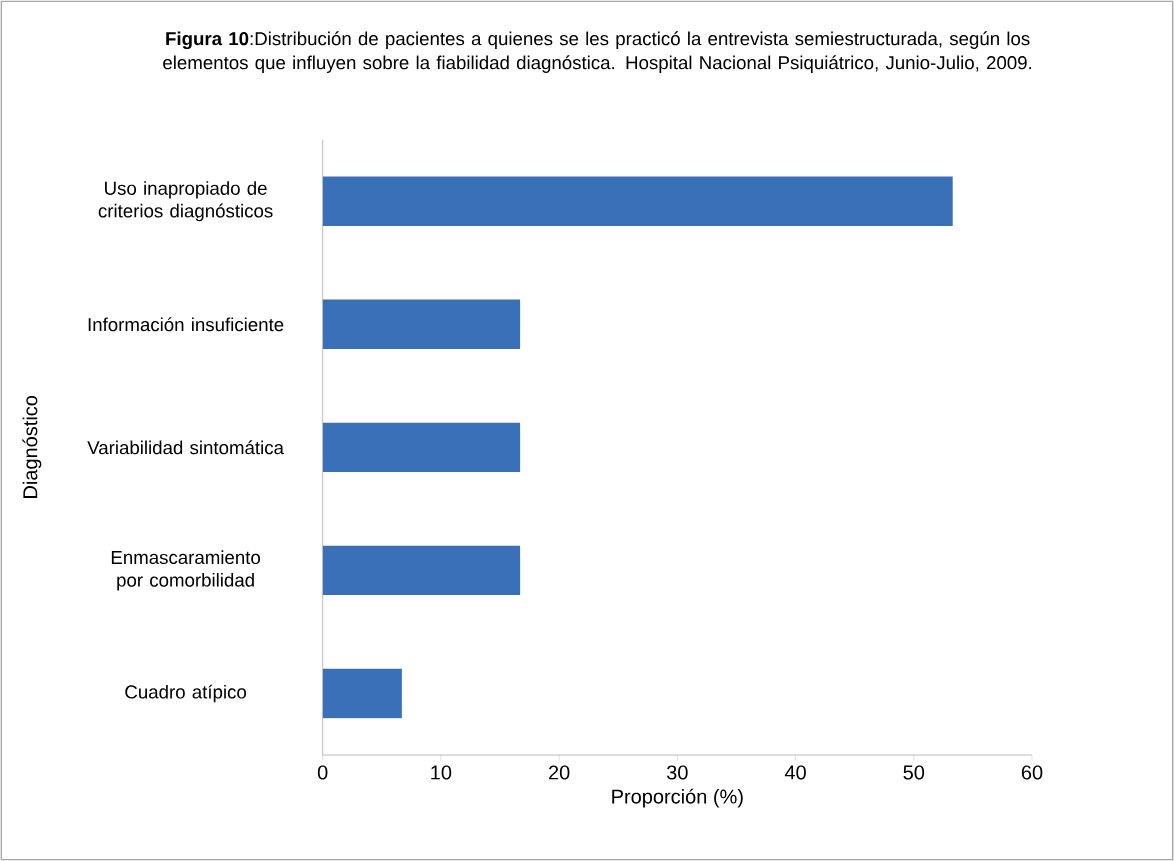 This screenshot has width=1174, height=861. I want to click on y-tick-label: Información insuficiente, so click(186, 324).